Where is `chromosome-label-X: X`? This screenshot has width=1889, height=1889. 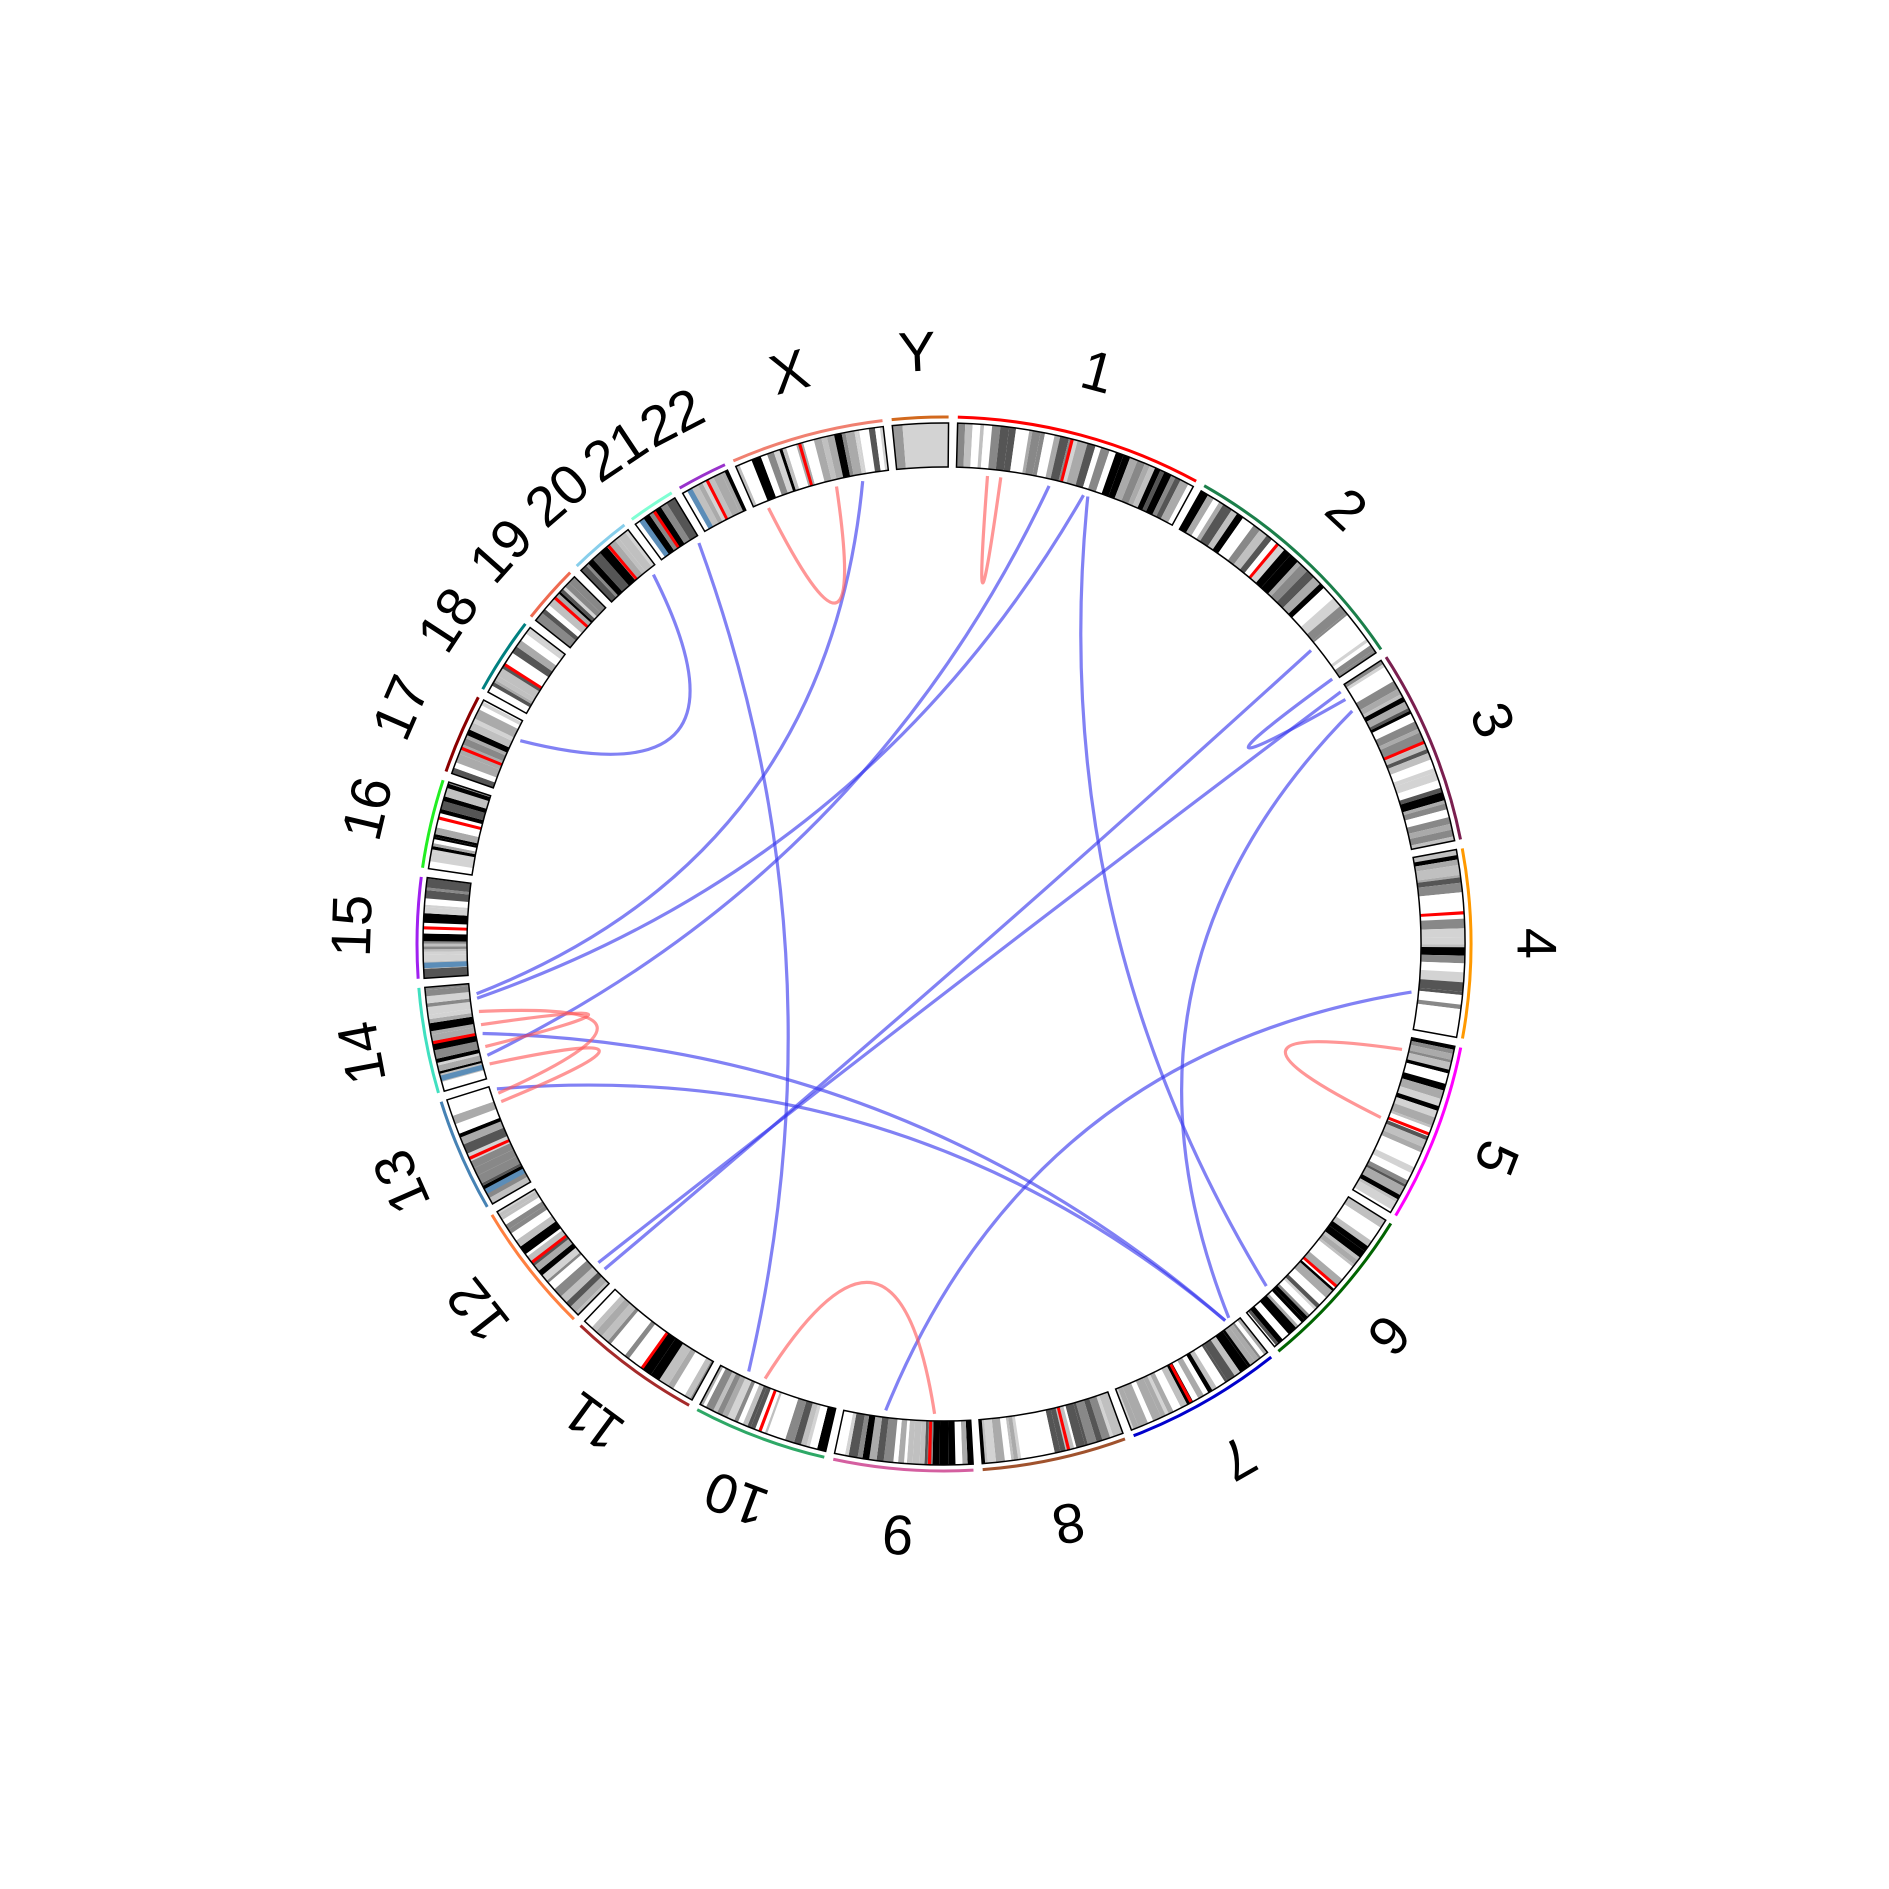 chromosome-label-X: X is located at coordinates (789, 371).